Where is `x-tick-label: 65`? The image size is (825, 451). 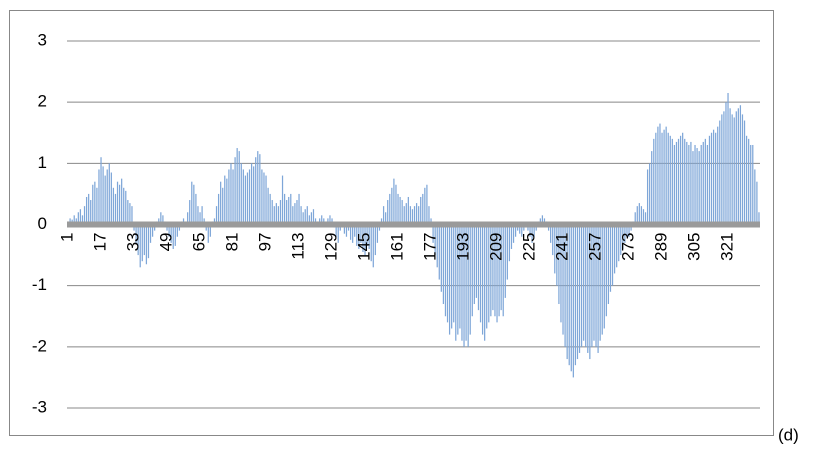 x-tick-label: 65 is located at coordinates (199, 242).